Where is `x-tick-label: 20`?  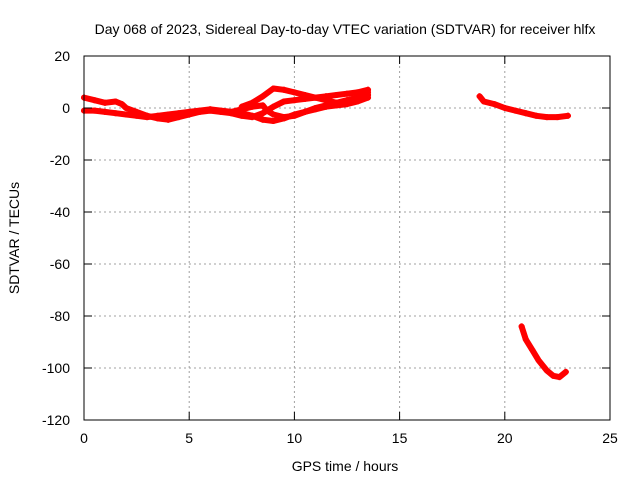 x-tick-label: 20 is located at coordinates (505, 438).